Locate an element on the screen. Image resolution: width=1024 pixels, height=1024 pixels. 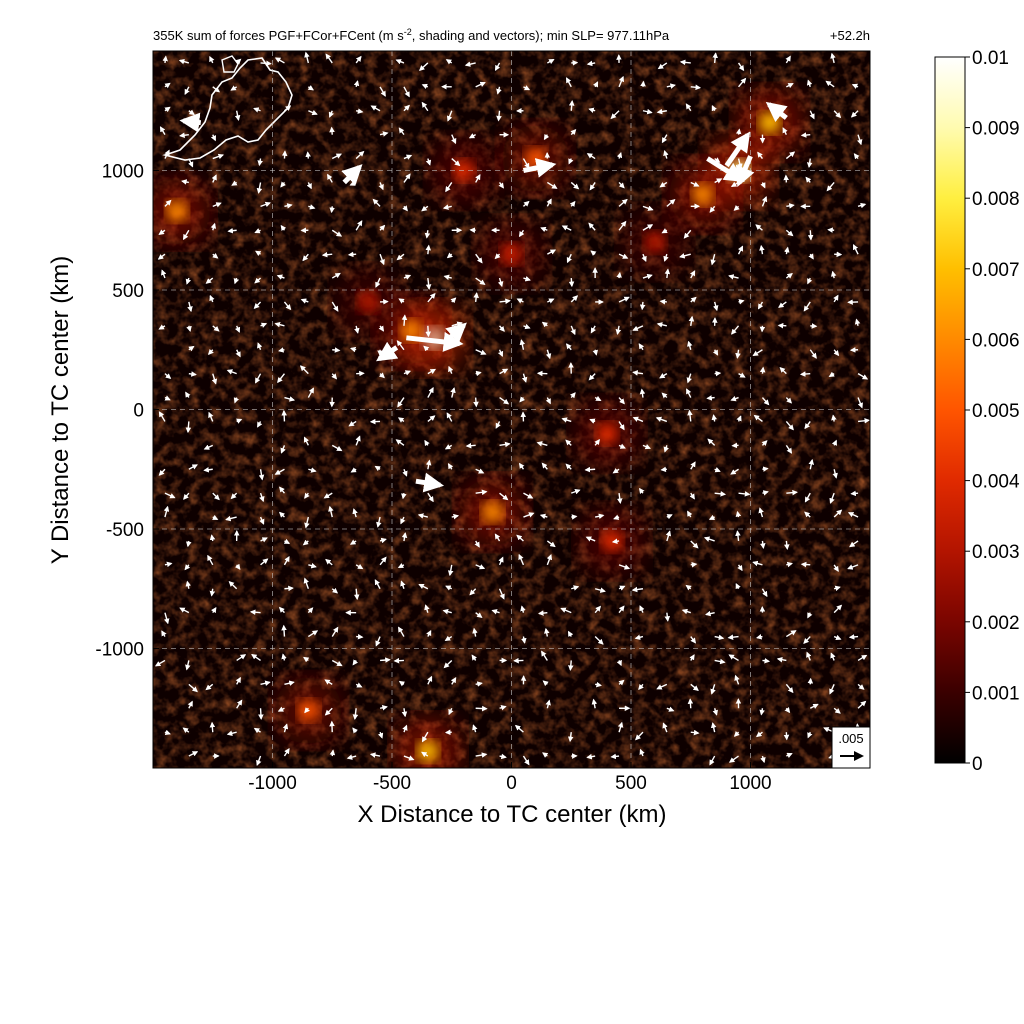
colorbar-tick-label: 0 is located at coordinates (977, 764).